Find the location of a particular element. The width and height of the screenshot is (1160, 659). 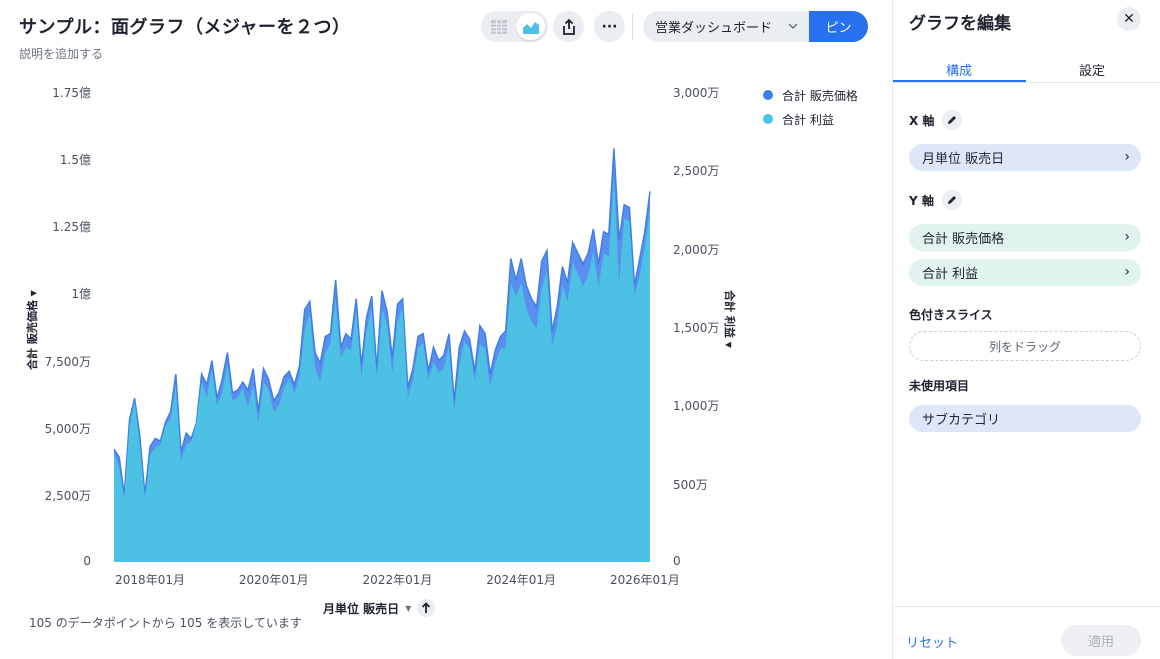

y-left-tick-label: 1億 is located at coordinates (81, 294).